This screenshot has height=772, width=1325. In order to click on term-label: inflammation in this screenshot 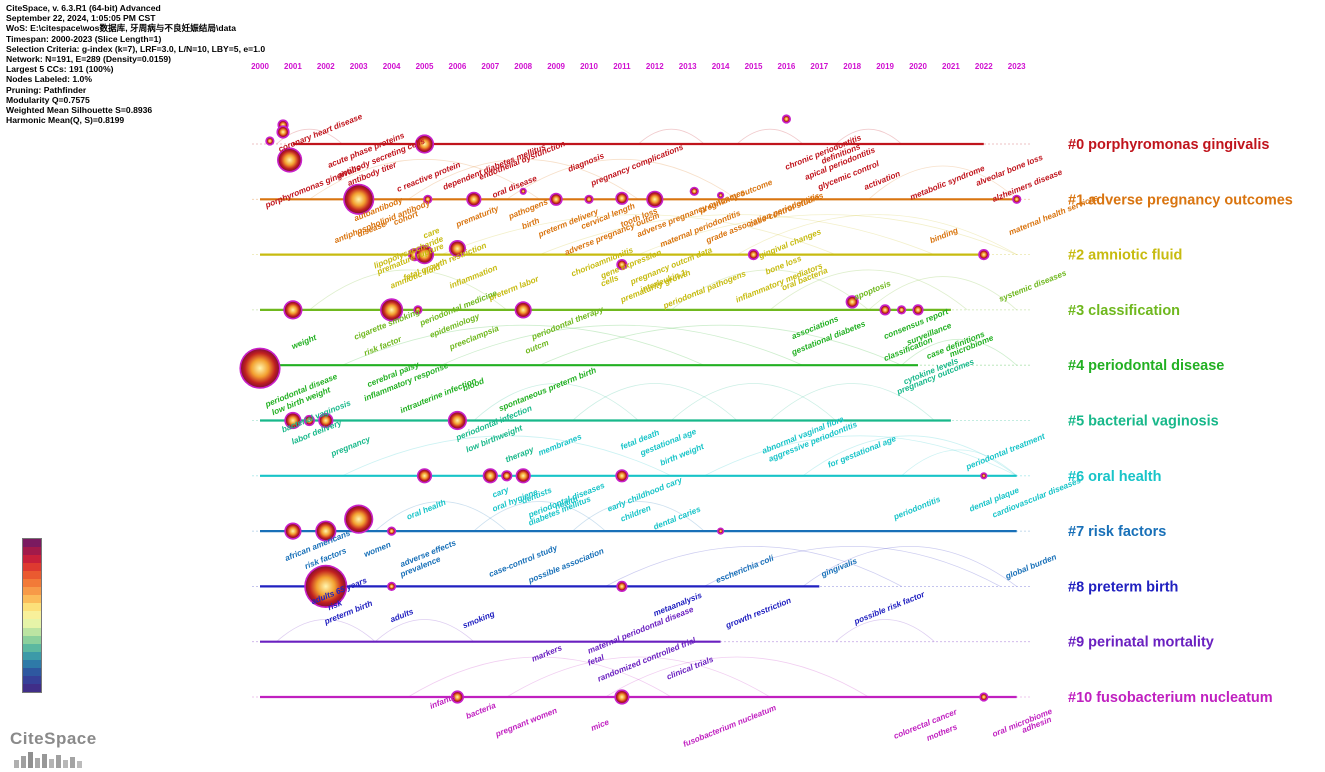, I will do `click(473, 276)`.